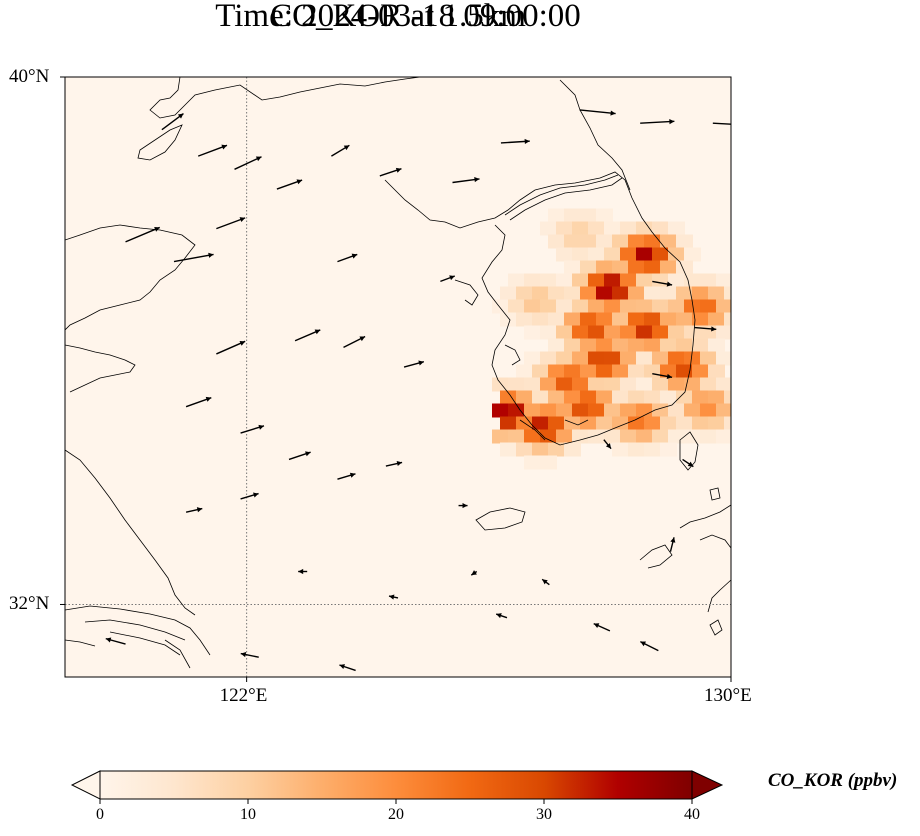  I want to click on colorbar-body, so click(396, 785).